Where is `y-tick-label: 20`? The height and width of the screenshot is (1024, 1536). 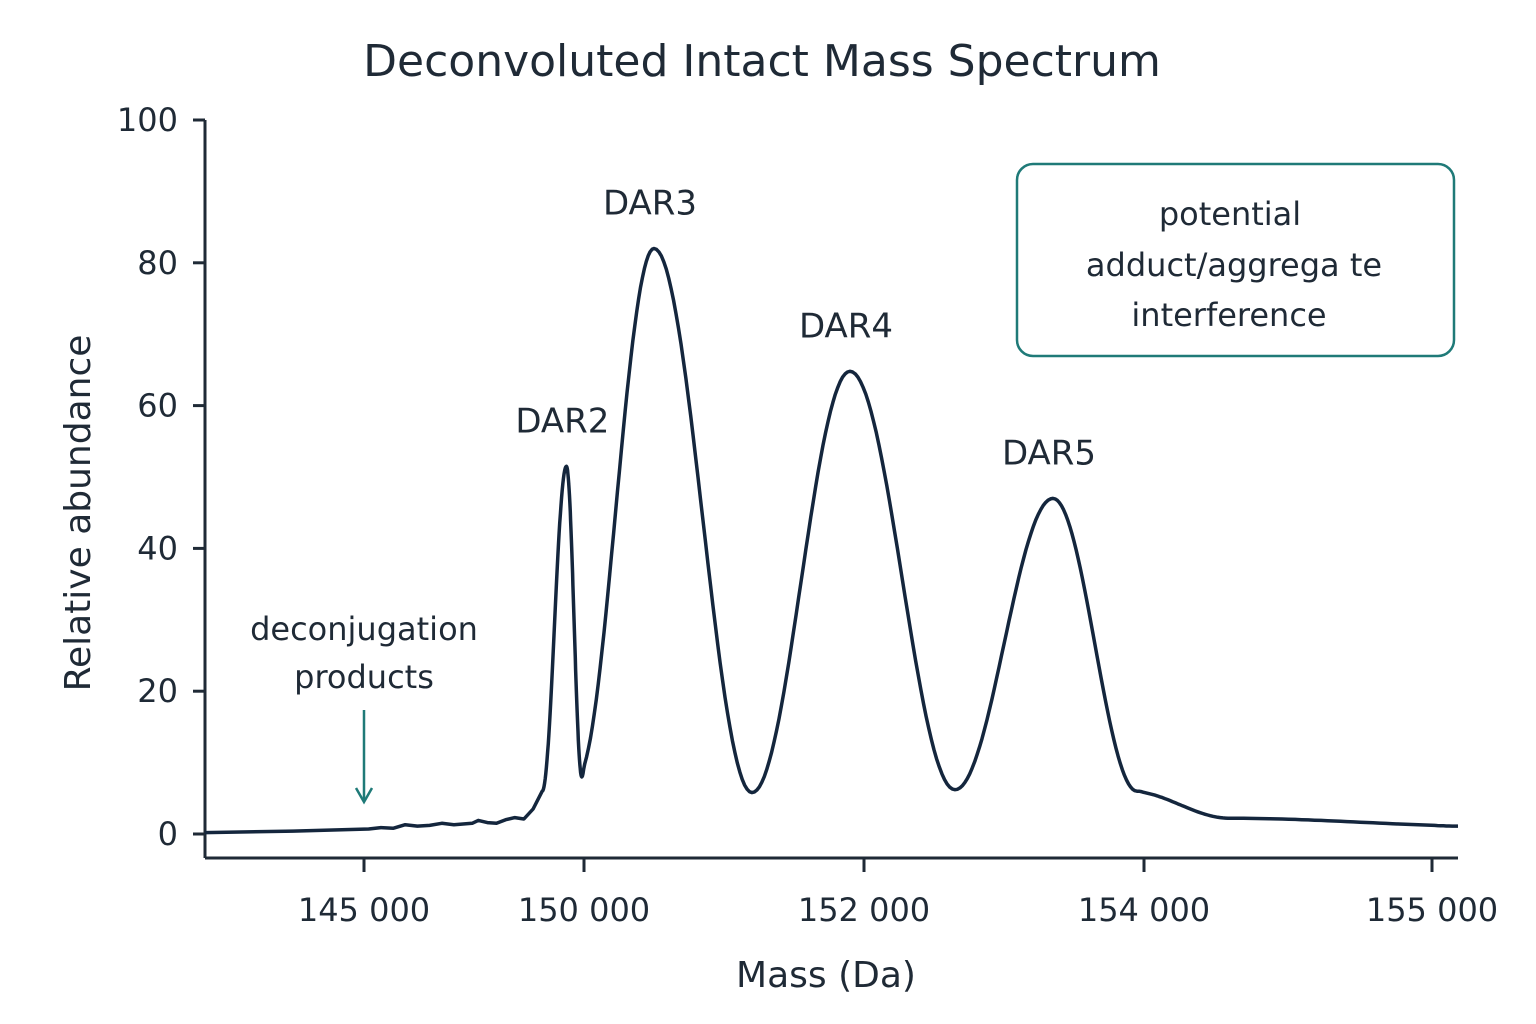
y-tick-label: 20 is located at coordinates (157, 691).